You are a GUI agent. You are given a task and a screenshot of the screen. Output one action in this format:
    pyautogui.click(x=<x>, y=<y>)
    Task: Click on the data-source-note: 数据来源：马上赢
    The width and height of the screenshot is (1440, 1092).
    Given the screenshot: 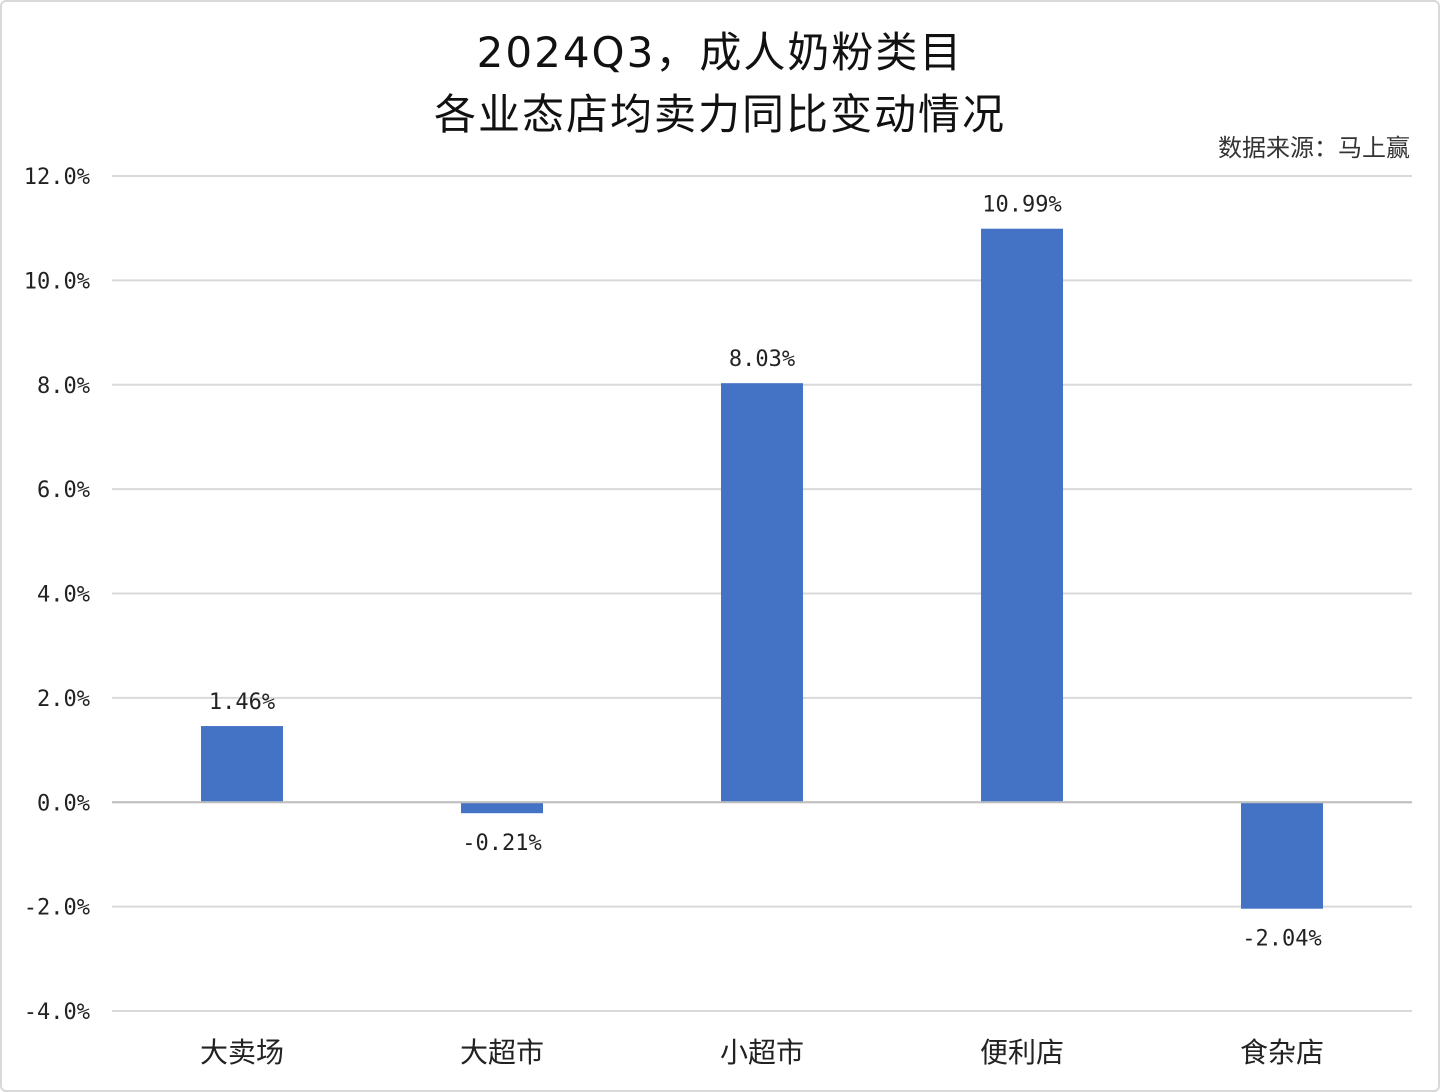 What is the action you would take?
    pyautogui.click(x=1314, y=148)
    